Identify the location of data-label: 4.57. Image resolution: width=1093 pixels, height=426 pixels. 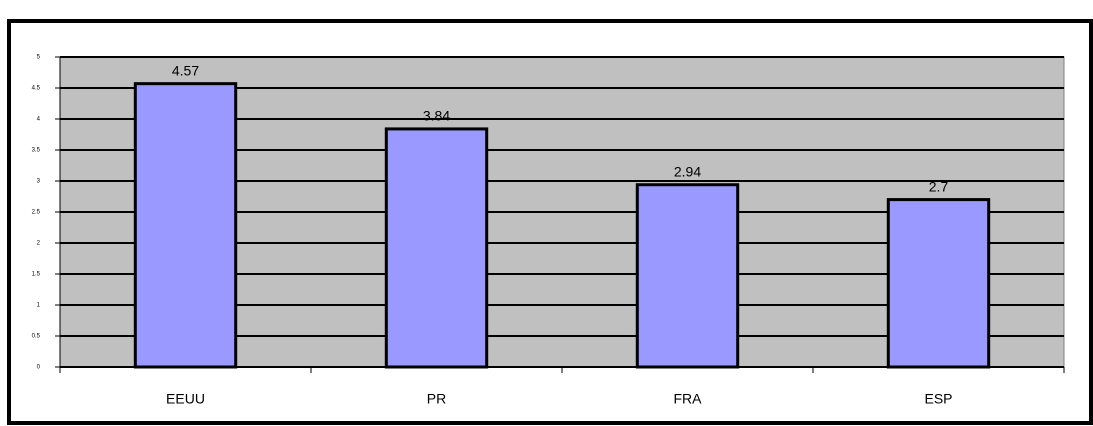
(185, 70).